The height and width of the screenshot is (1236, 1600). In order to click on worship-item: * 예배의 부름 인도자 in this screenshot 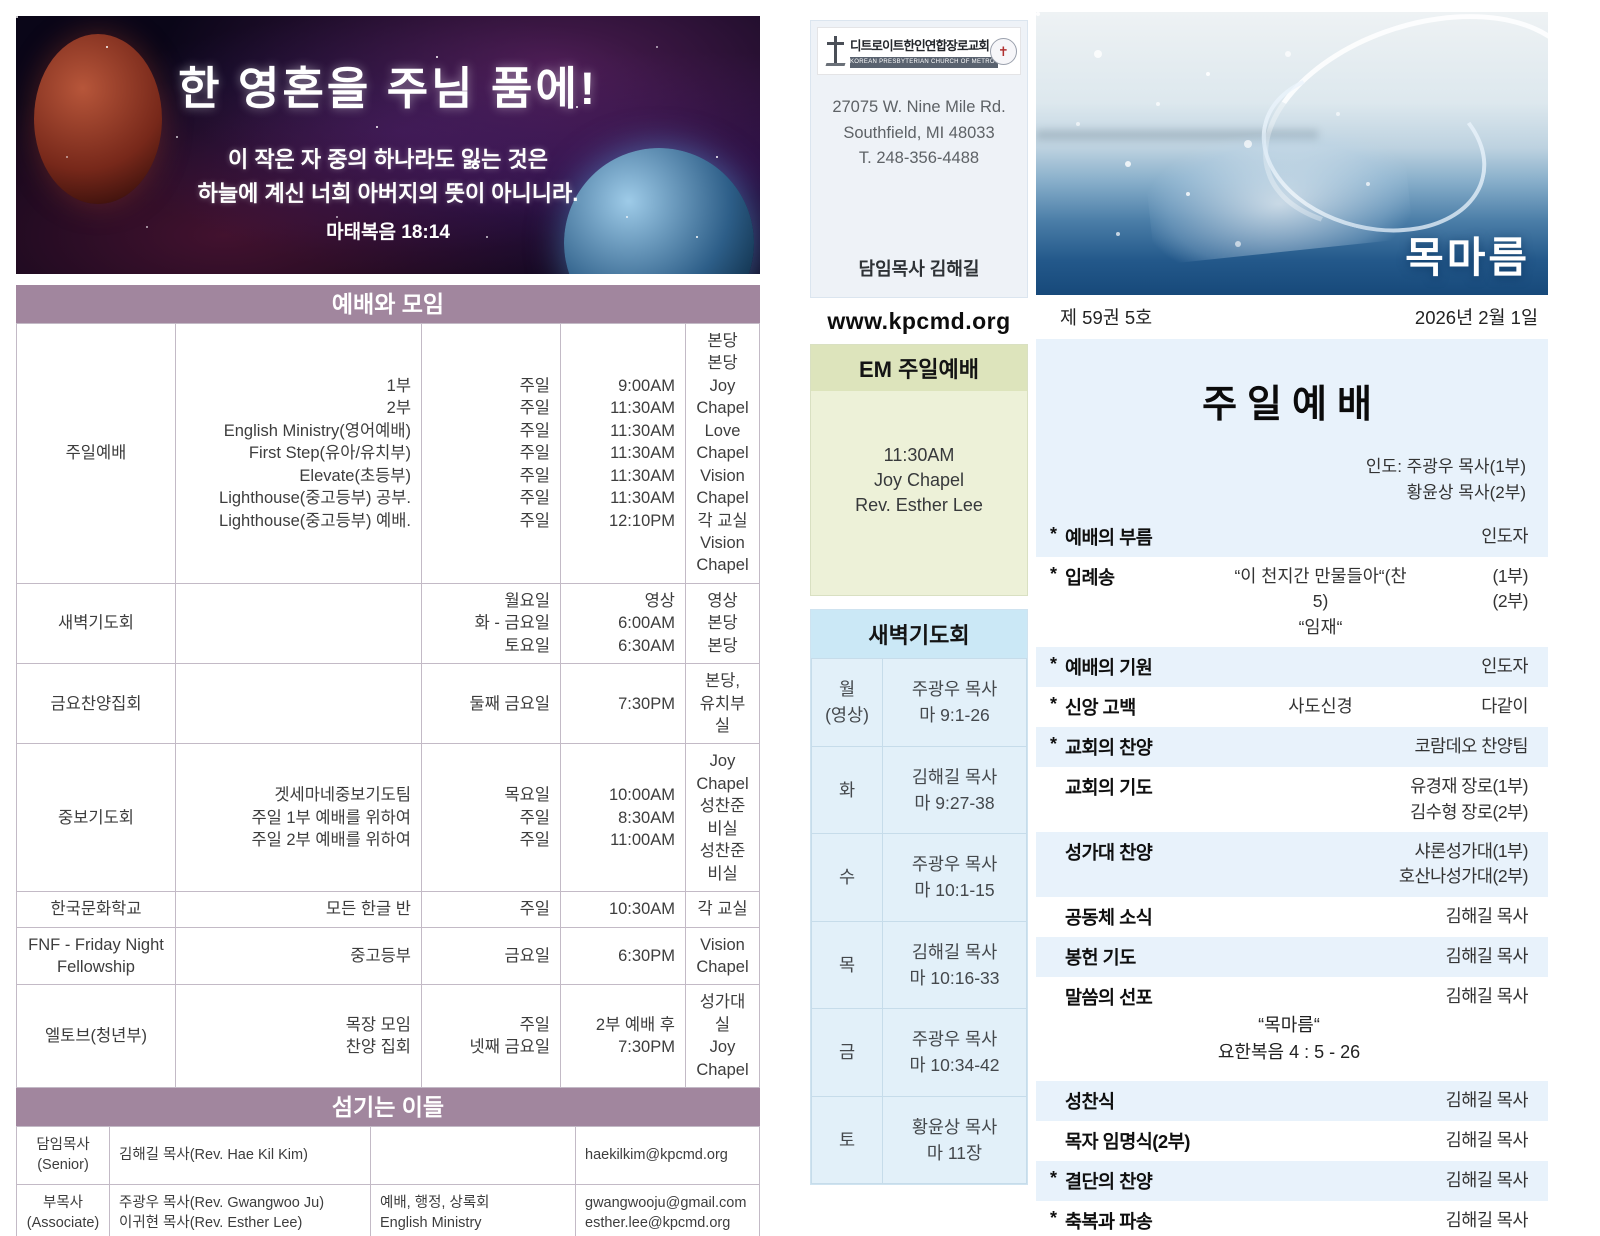, I will do `click(1292, 537)`.